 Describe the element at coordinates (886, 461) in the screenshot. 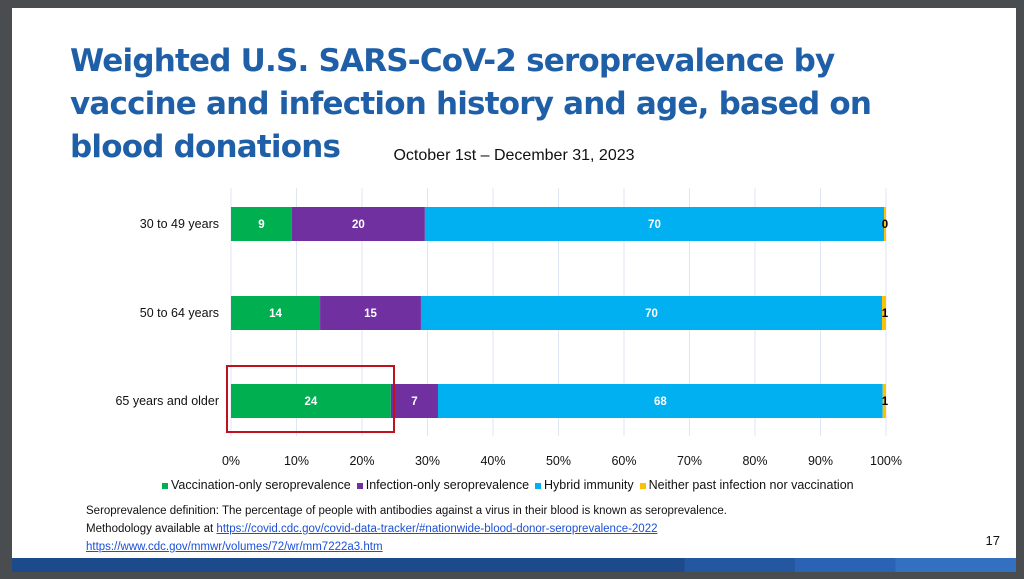

I see `x-tick-label: 100%` at that location.